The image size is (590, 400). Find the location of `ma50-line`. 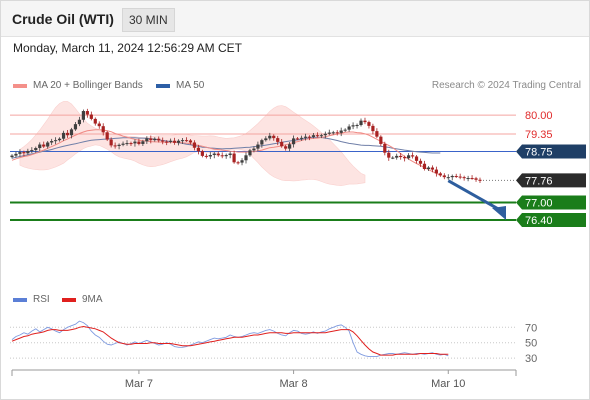

ma50-line is located at coordinates (226, 147).